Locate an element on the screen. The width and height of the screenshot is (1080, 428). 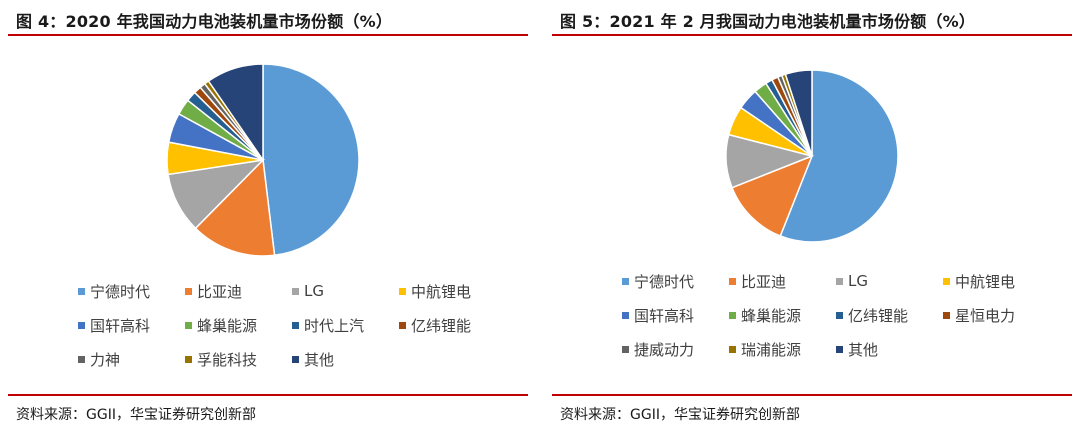
legend-item-rept: 瑞浦能源 is located at coordinates (782, 349).